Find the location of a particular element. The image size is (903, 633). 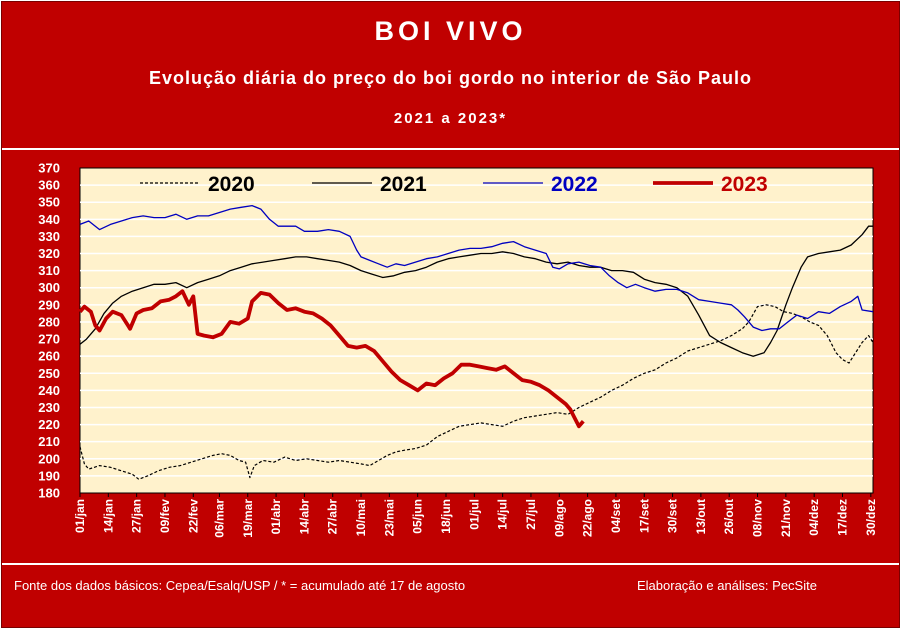

y-tick-label: 350 is located at coordinates (49, 202).